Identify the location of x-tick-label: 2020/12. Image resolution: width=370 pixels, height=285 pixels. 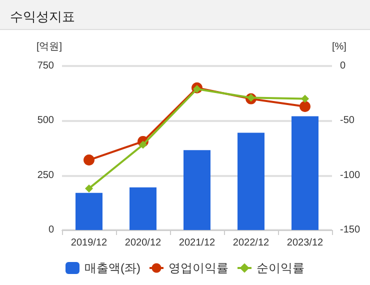
(143, 243).